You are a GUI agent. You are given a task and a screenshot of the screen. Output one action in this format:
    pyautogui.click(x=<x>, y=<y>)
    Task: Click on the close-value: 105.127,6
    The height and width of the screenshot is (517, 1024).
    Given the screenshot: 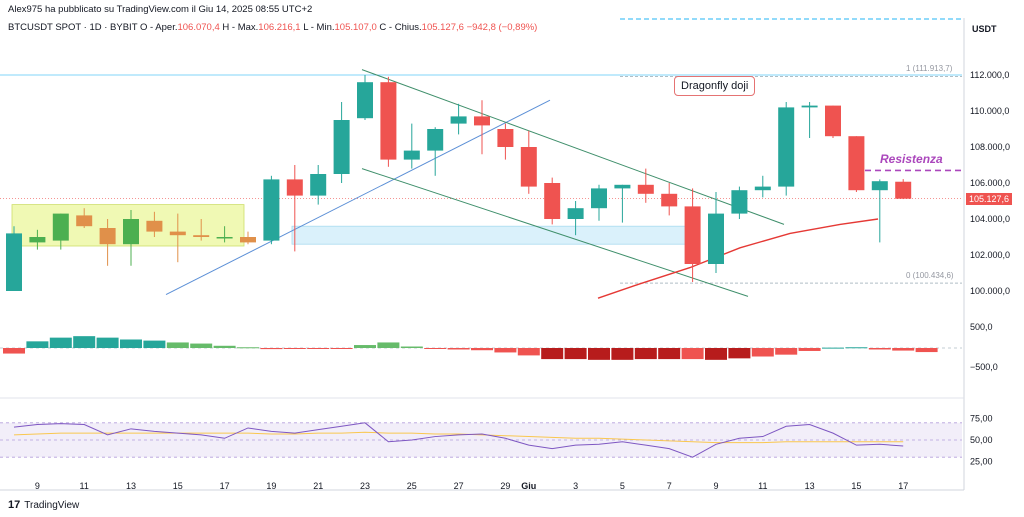 What is the action you would take?
    pyautogui.click(x=442, y=27)
    